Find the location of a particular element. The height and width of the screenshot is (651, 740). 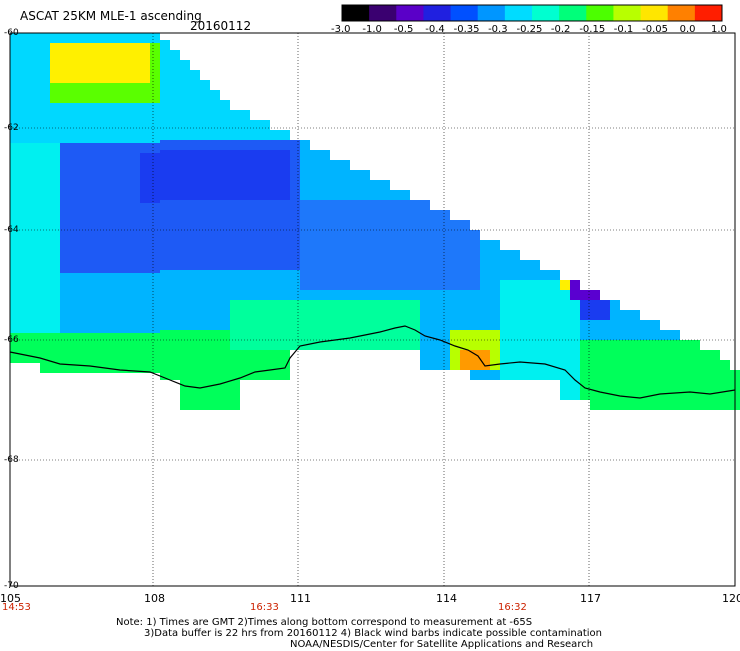

colorbar is located at coordinates (532, 13).